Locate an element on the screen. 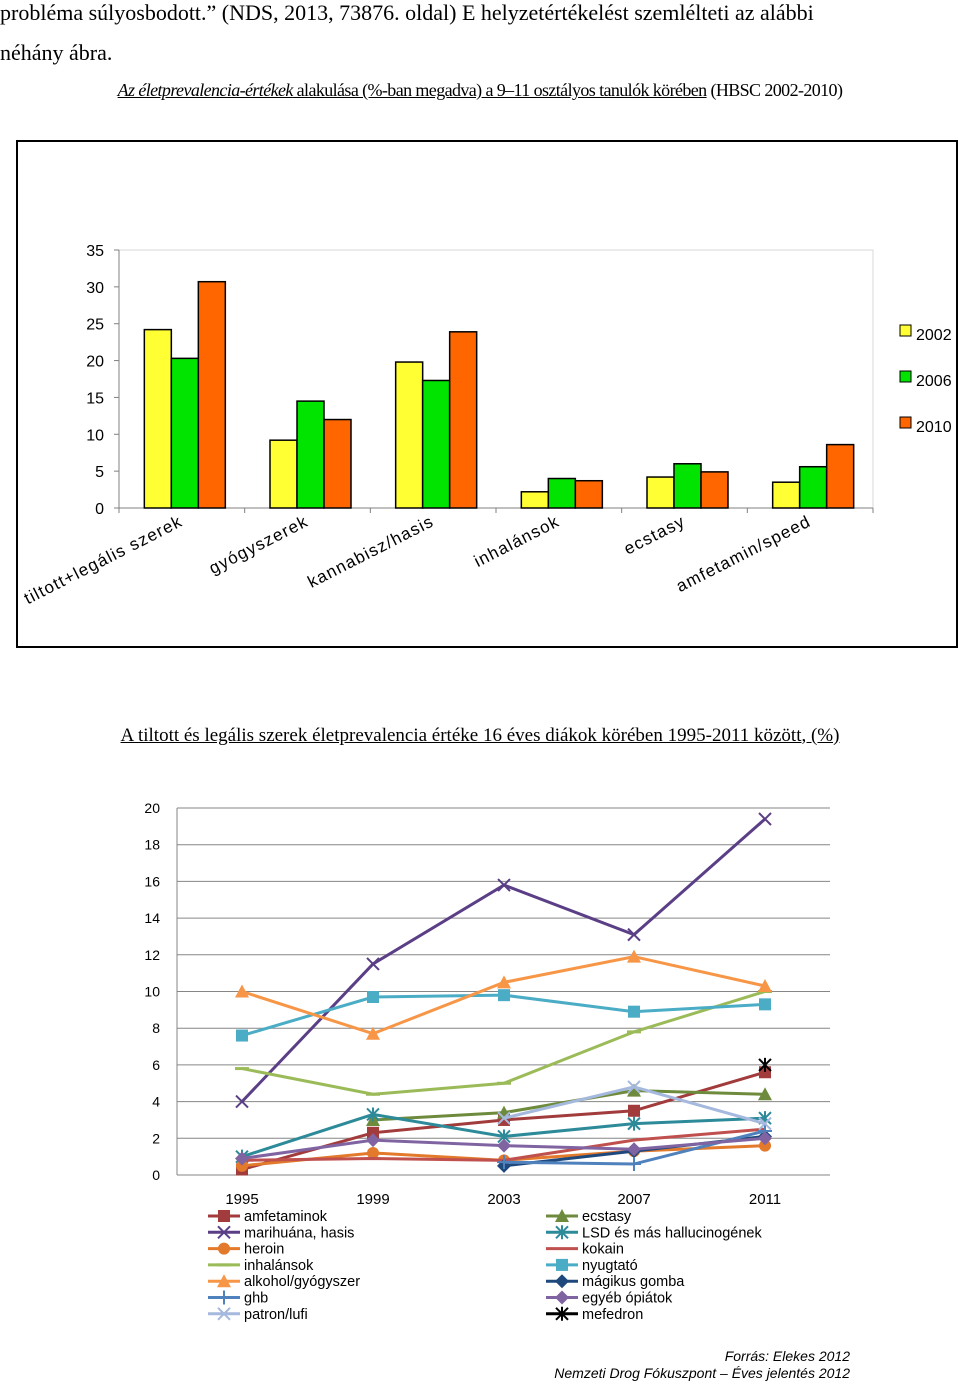  chart1-y-tick-label: 5 is located at coordinates (99, 472).